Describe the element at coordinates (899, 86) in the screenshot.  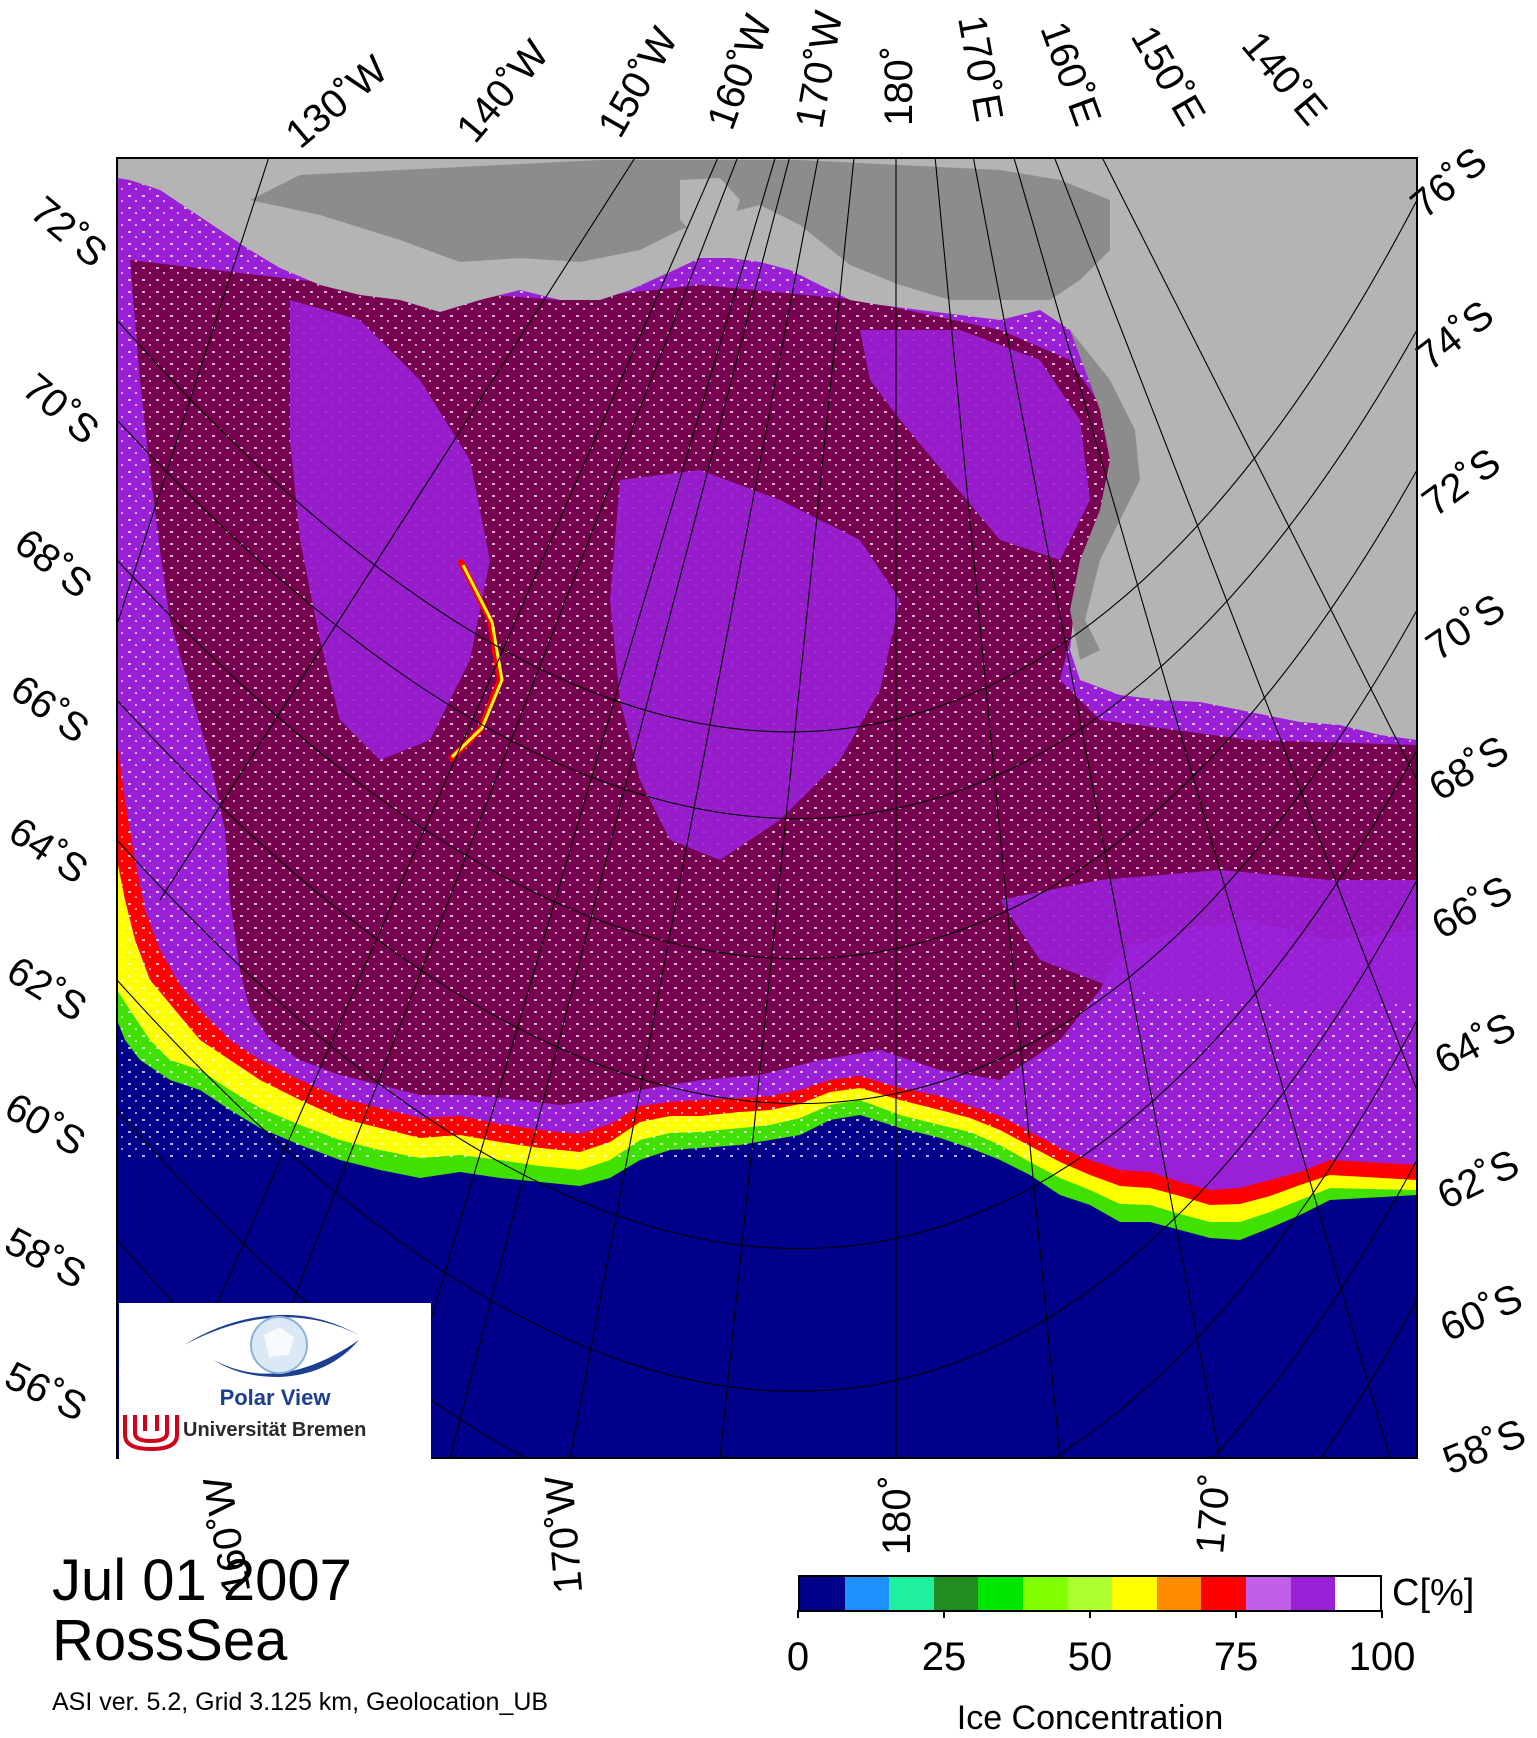
I see `meridian-label-top: 180˚` at that location.